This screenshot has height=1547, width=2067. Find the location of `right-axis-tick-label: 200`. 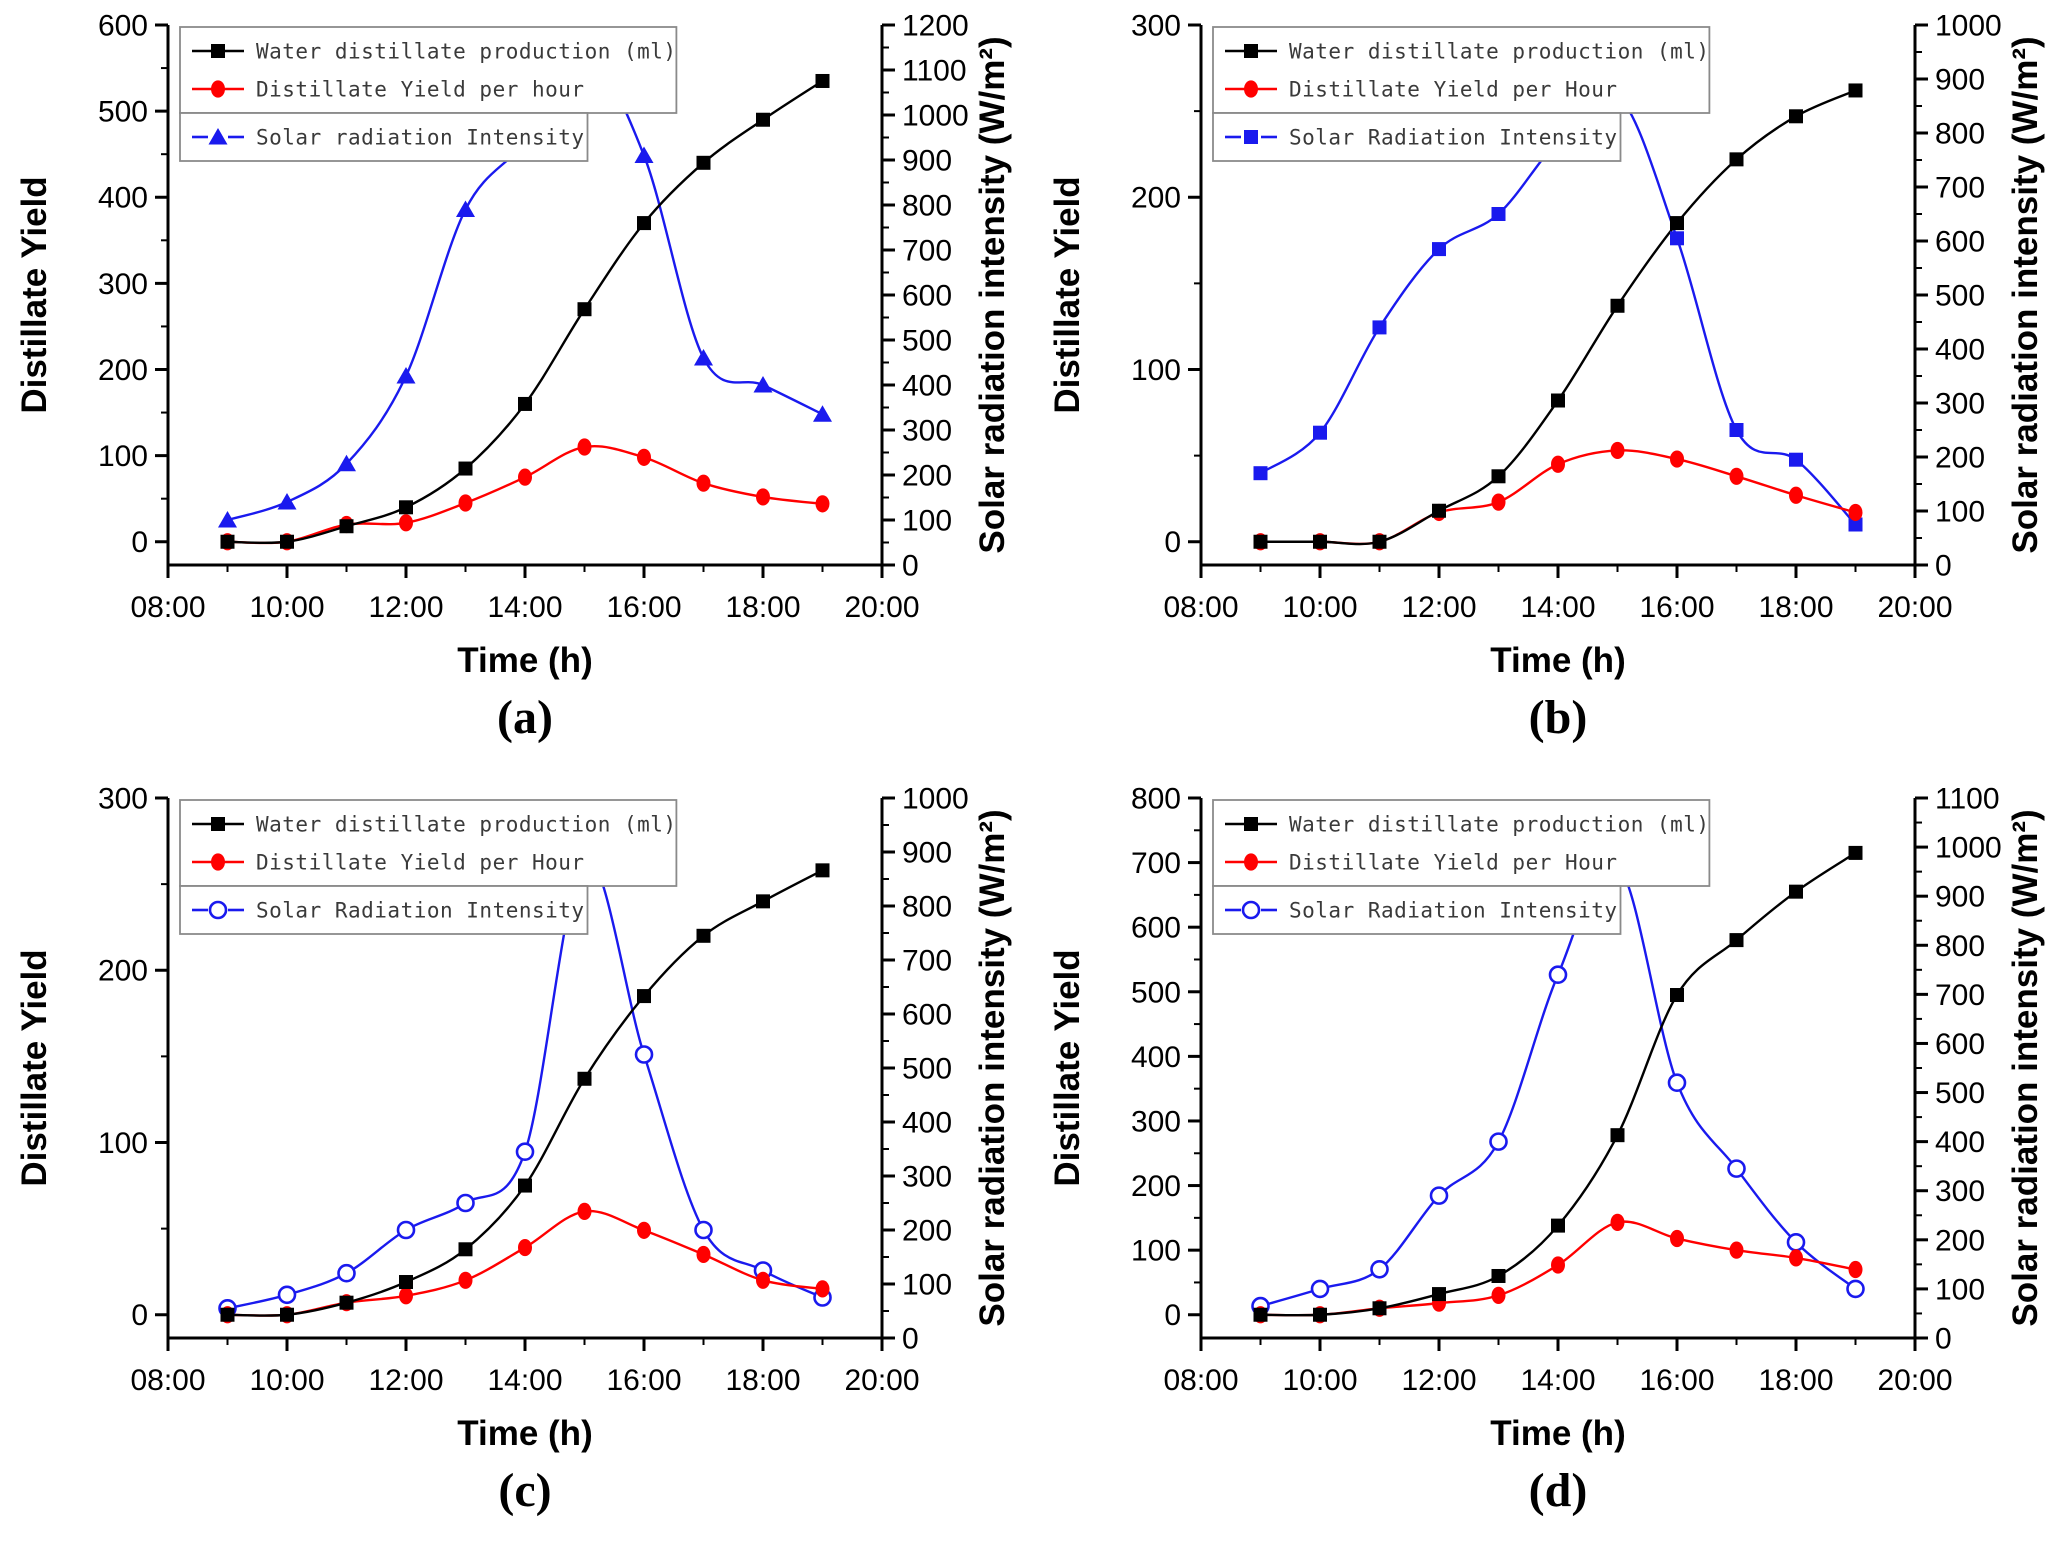

right-axis-tick-label: 200 is located at coordinates (927, 1231).